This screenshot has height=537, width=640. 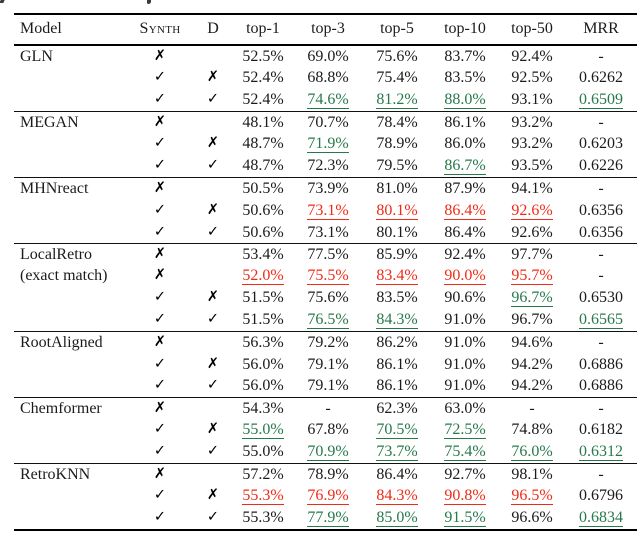 What do you see at coordinates (532, 518) in the screenshot?
I see `metric-value: 96.6%` at bounding box center [532, 518].